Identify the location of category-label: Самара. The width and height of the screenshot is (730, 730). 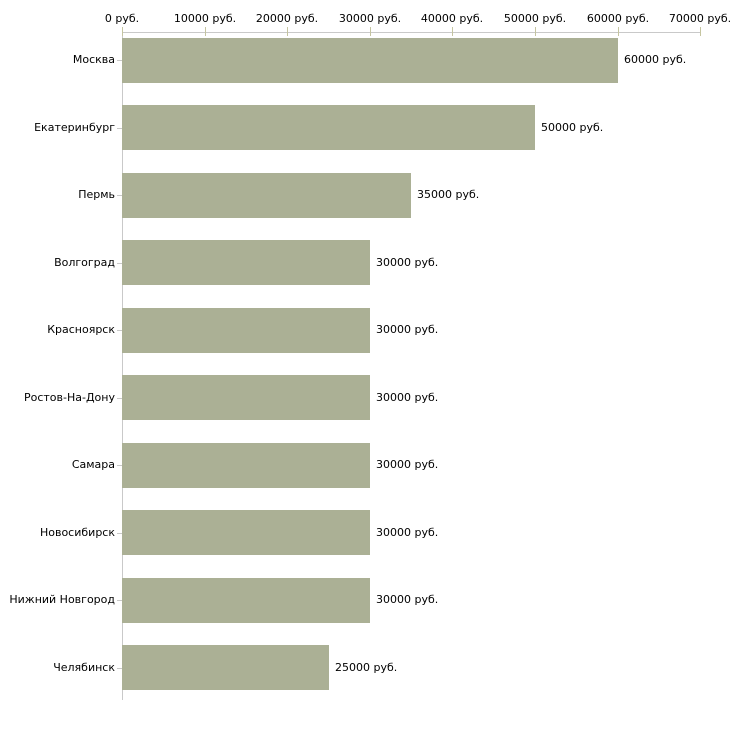
(93, 464).